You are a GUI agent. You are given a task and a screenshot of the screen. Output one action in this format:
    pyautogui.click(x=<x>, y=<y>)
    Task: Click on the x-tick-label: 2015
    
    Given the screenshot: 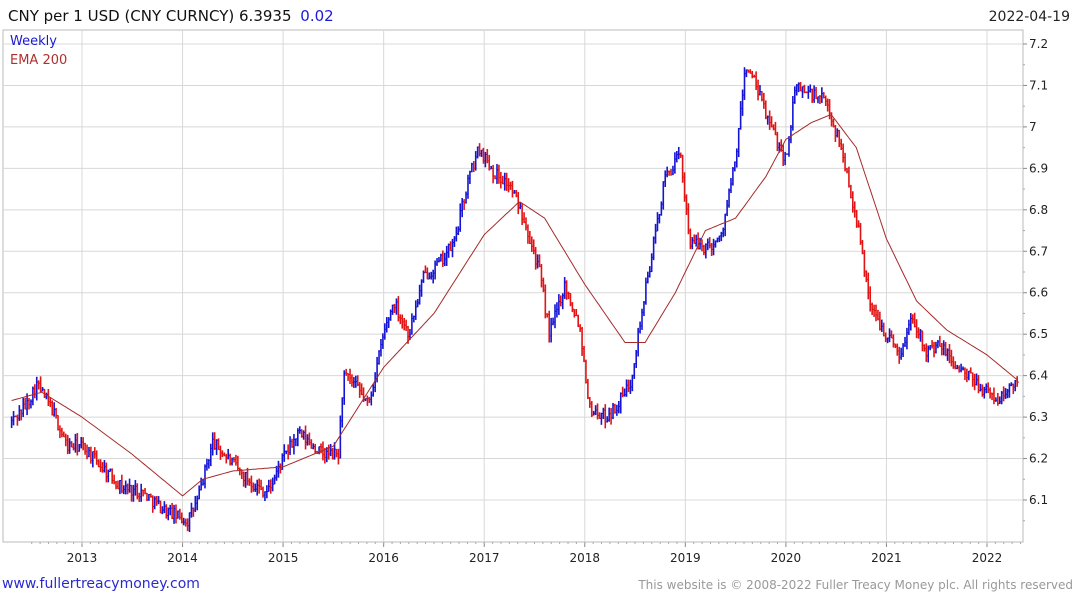 What is the action you would take?
    pyautogui.click(x=283, y=558)
    